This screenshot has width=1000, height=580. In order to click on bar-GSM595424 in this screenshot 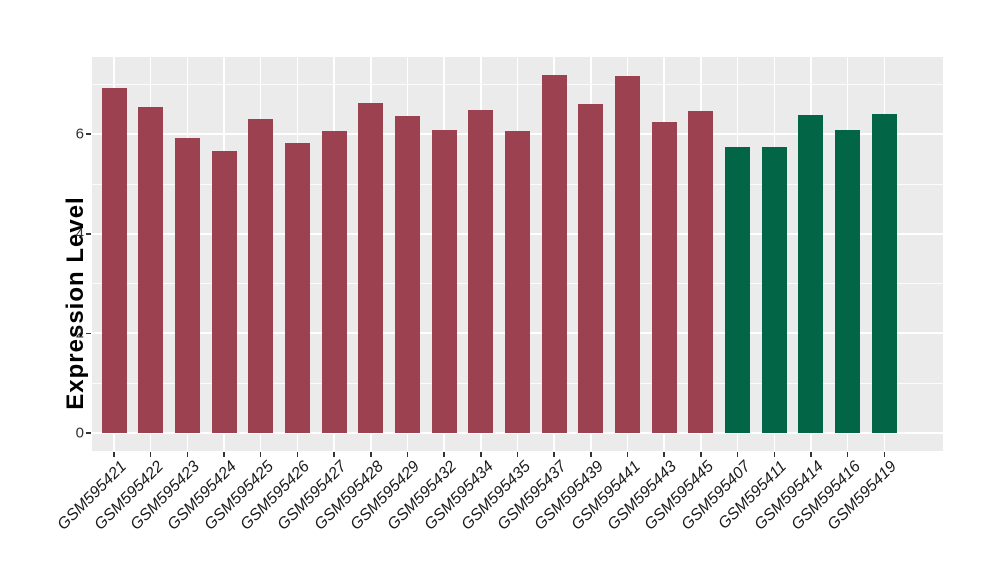, I will do `click(224, 292)`.